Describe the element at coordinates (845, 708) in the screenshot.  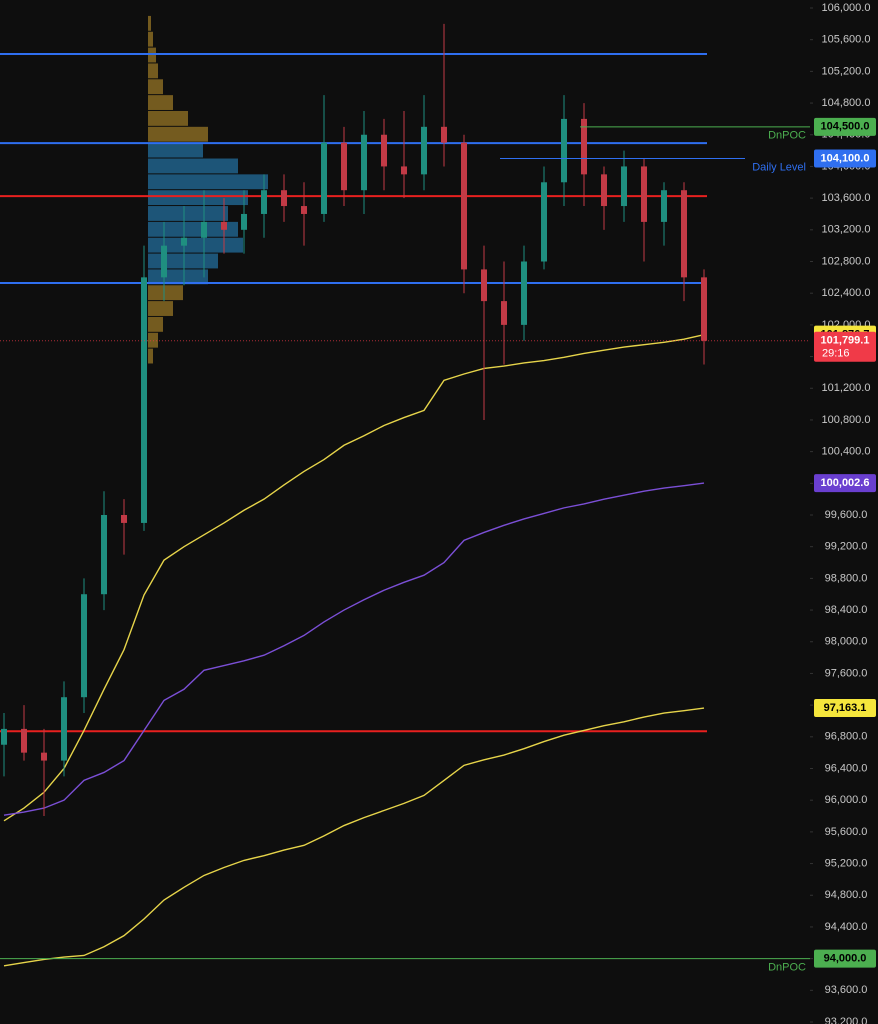
I see `price-badge-label: 97,163.1` at that location.